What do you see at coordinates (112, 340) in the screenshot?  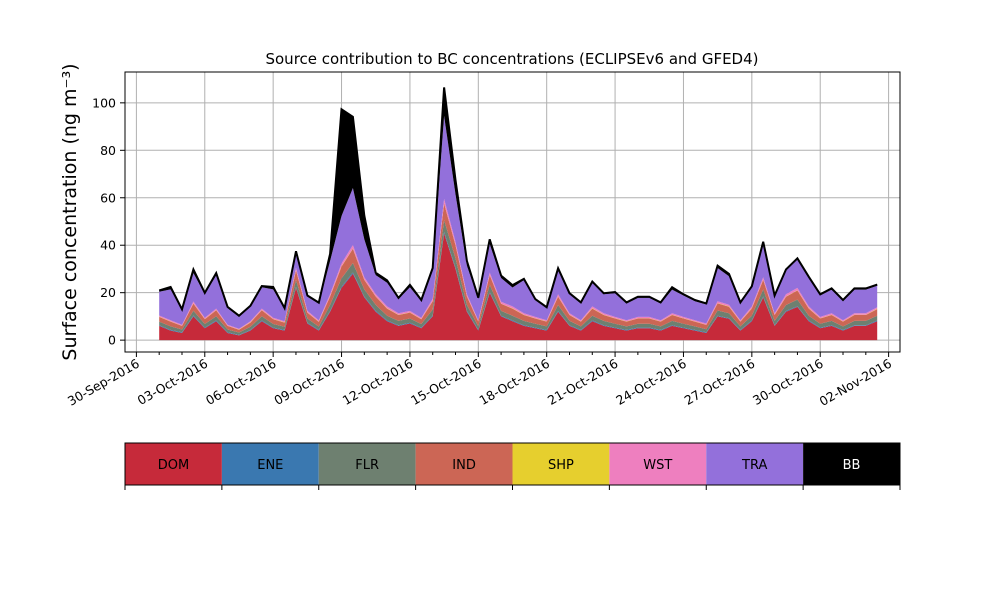 I see `y-tick-label: 0` at bounding box center [112, 340].